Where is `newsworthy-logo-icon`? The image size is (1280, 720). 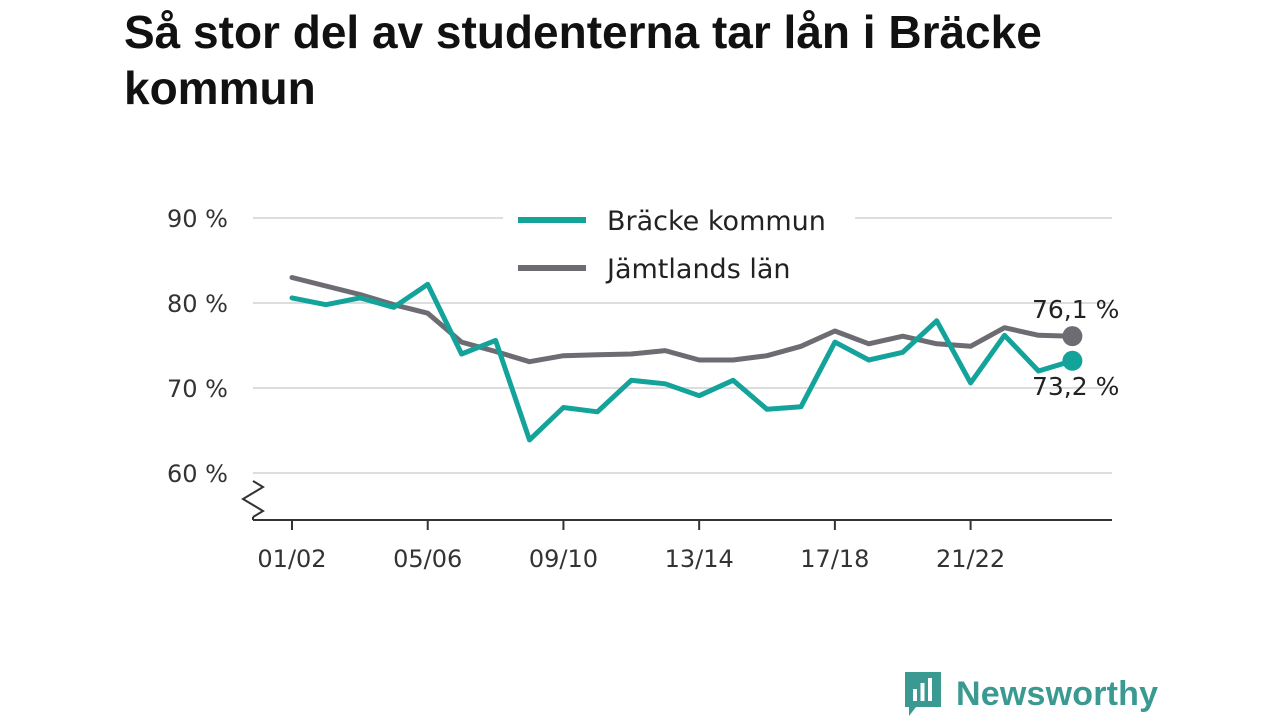 newsworthy-logo-icon is located at coordinates (923, 694).